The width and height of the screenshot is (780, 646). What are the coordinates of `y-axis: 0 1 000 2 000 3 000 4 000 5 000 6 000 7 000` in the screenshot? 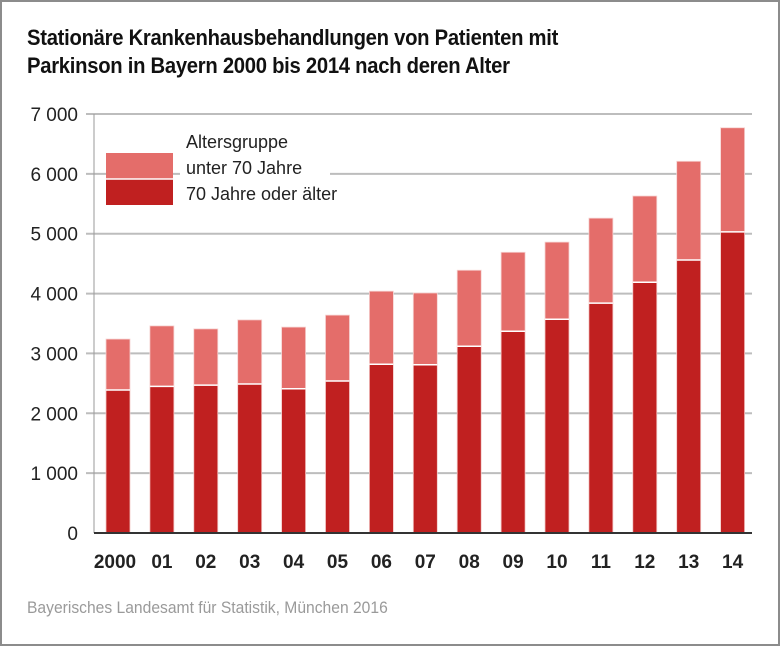 It's located at (62, 325).